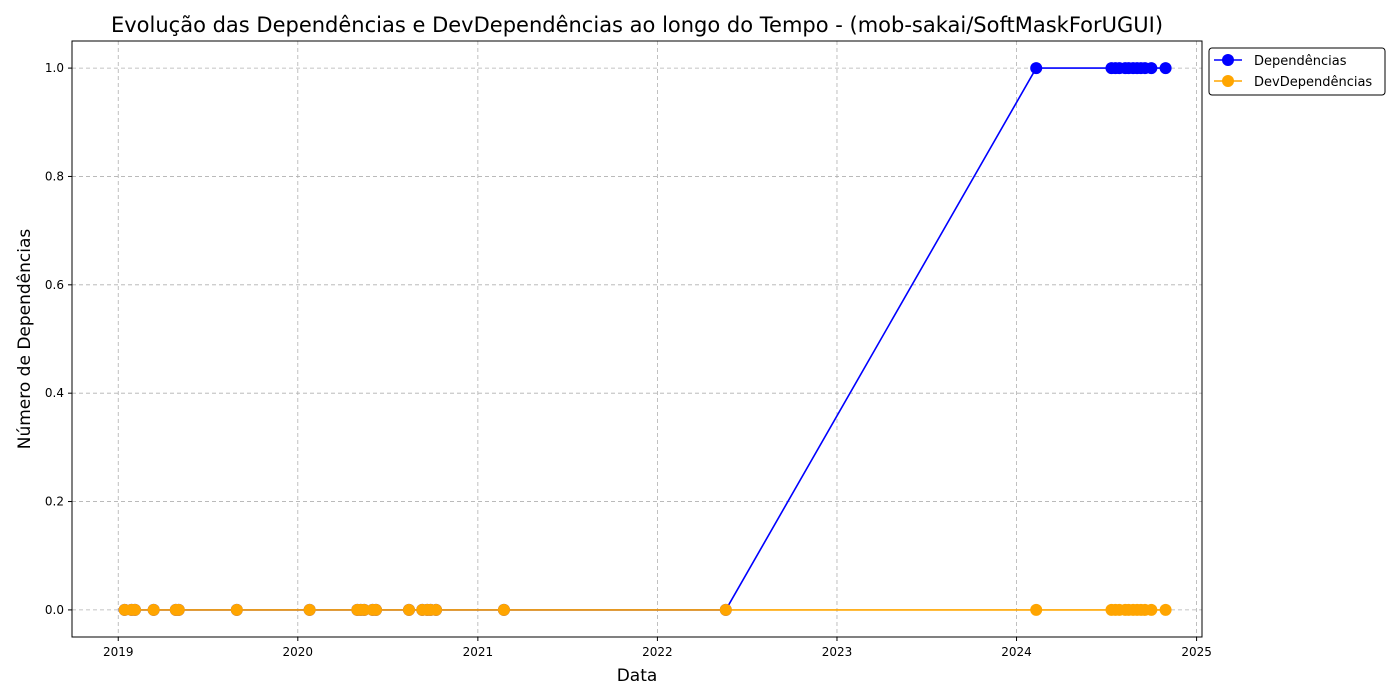 The height and width of the screenshot is (700, 1400). Describe the element at coordinates (54, 393) in the screenshot. I see `y-tick-label: 0.4` at that location.